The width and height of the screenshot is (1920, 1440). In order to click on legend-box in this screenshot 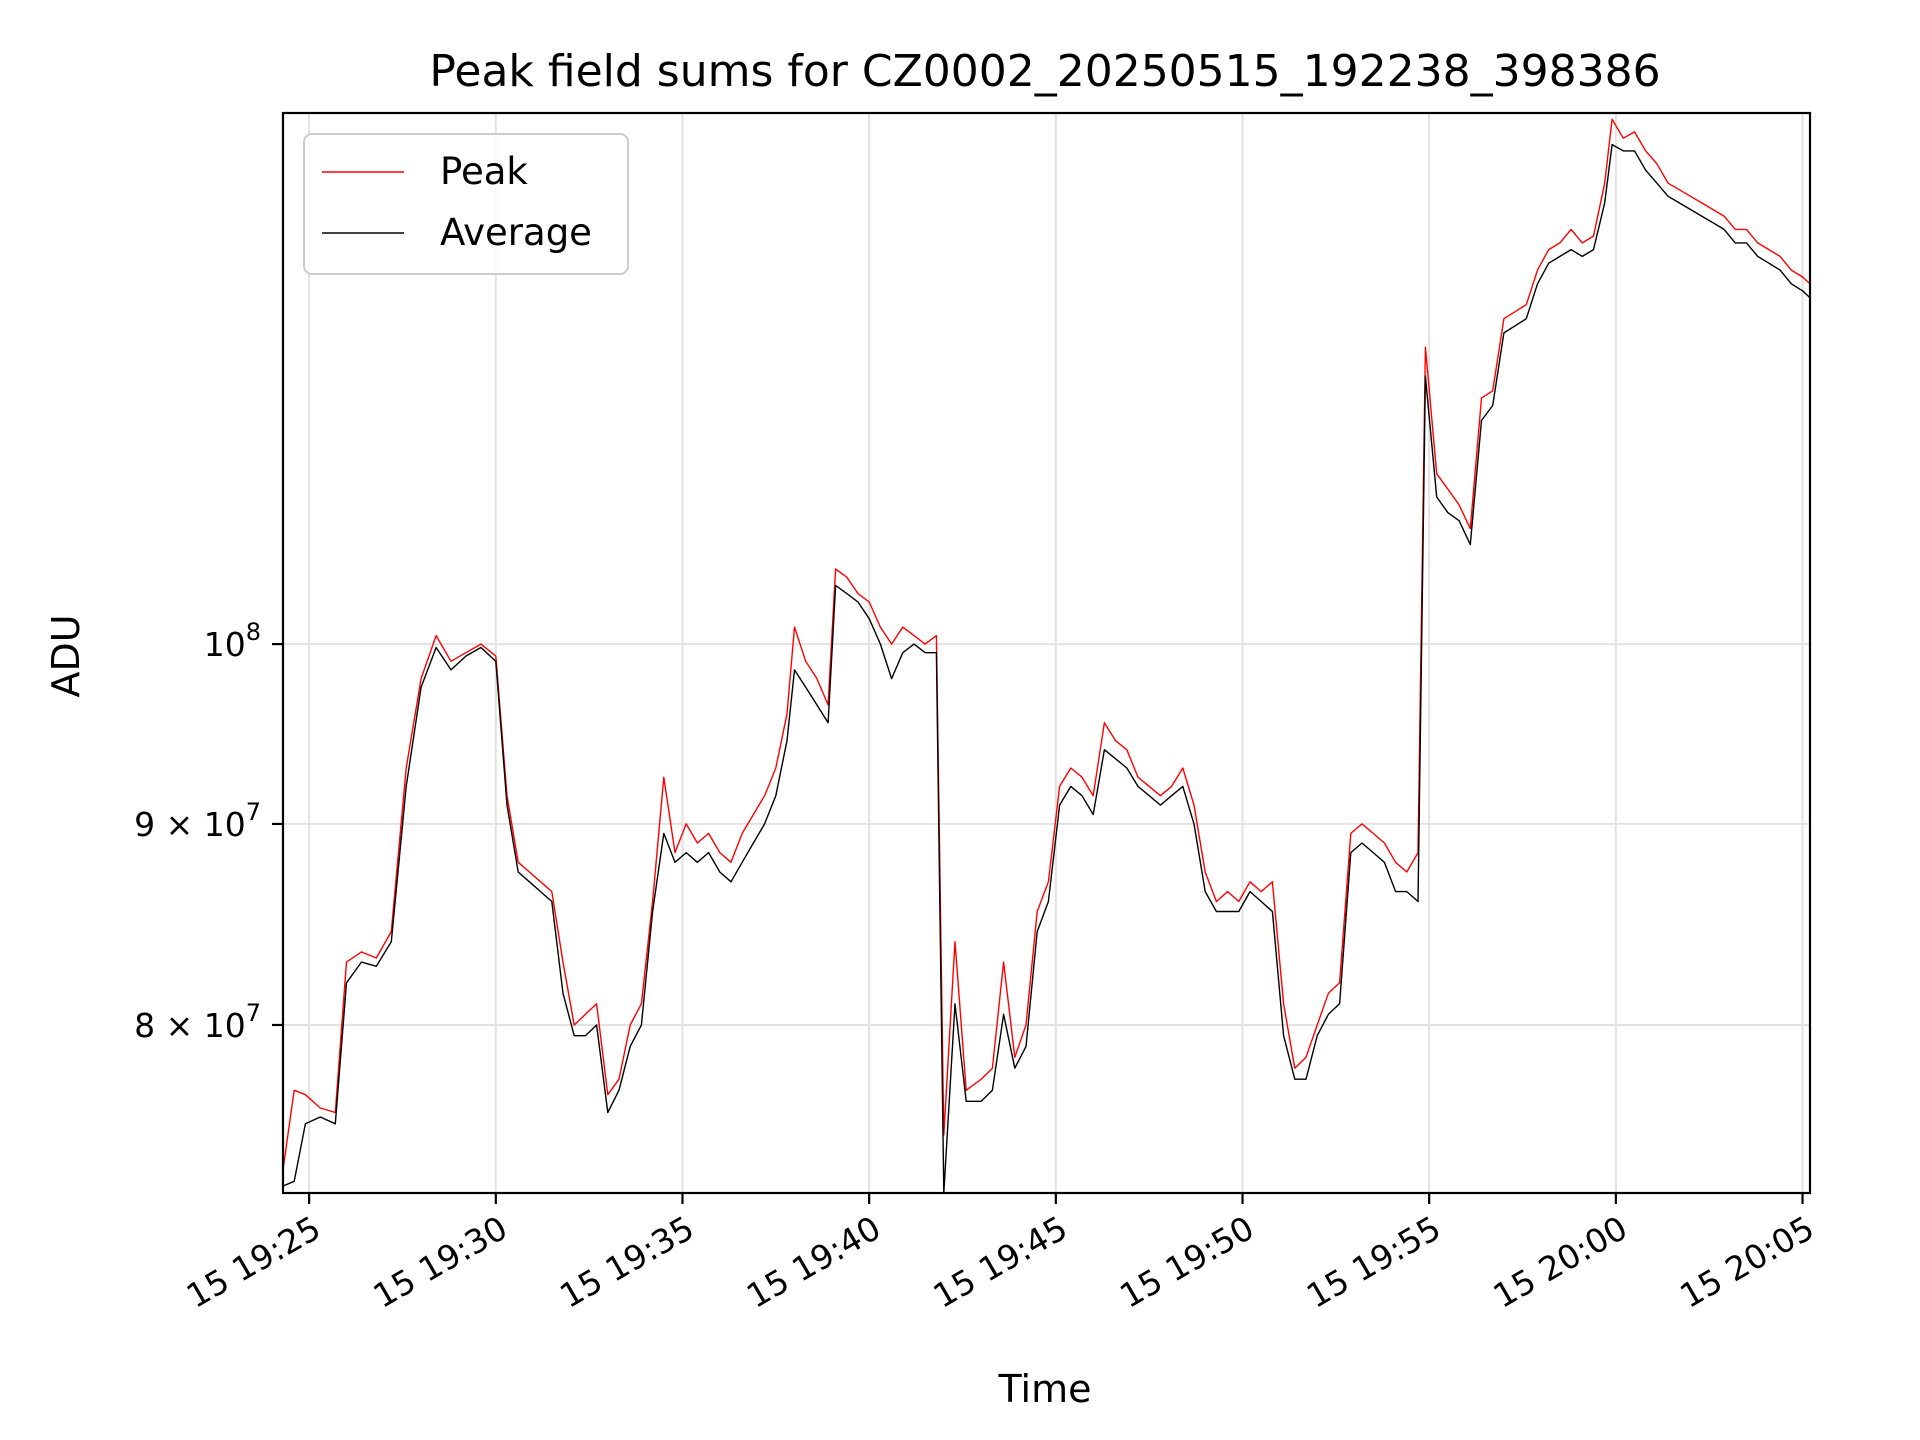, I will do `click(466, 204)`.